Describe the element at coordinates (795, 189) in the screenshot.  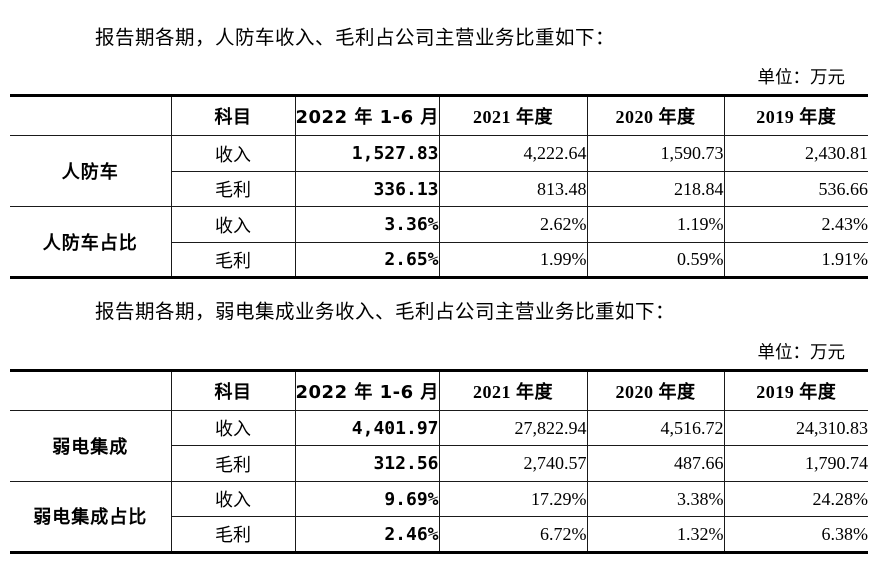
I see `value-cell: 536.66` at that location.